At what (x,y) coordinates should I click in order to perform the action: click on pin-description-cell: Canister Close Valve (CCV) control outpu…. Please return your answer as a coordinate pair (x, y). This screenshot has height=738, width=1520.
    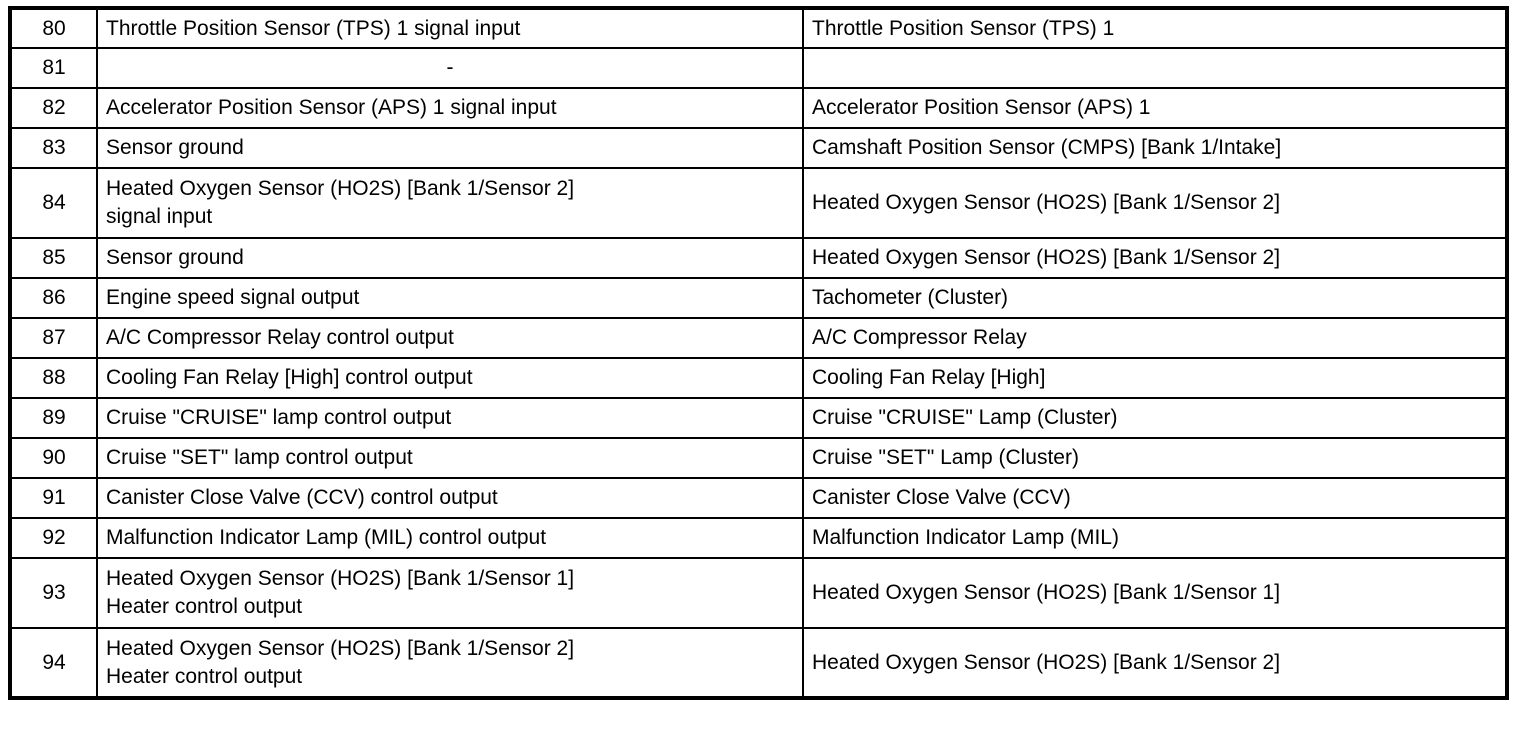
    Looking at the image, I should click on (450, 498).